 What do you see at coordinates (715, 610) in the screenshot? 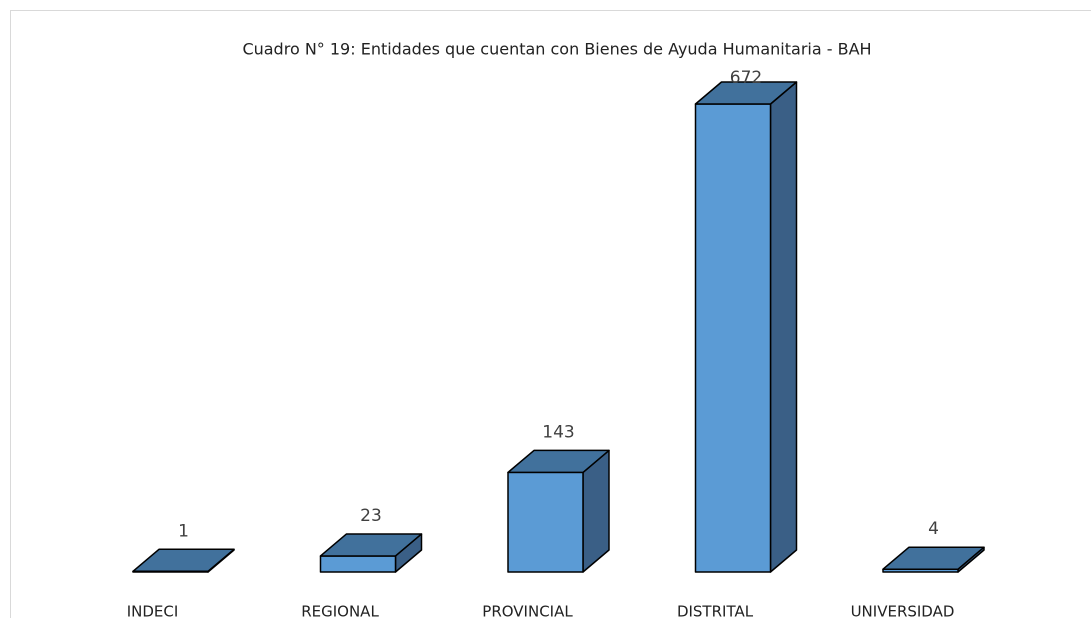
I see `x-tick-label: DISTRITAL` at bounding box center [715, 610].